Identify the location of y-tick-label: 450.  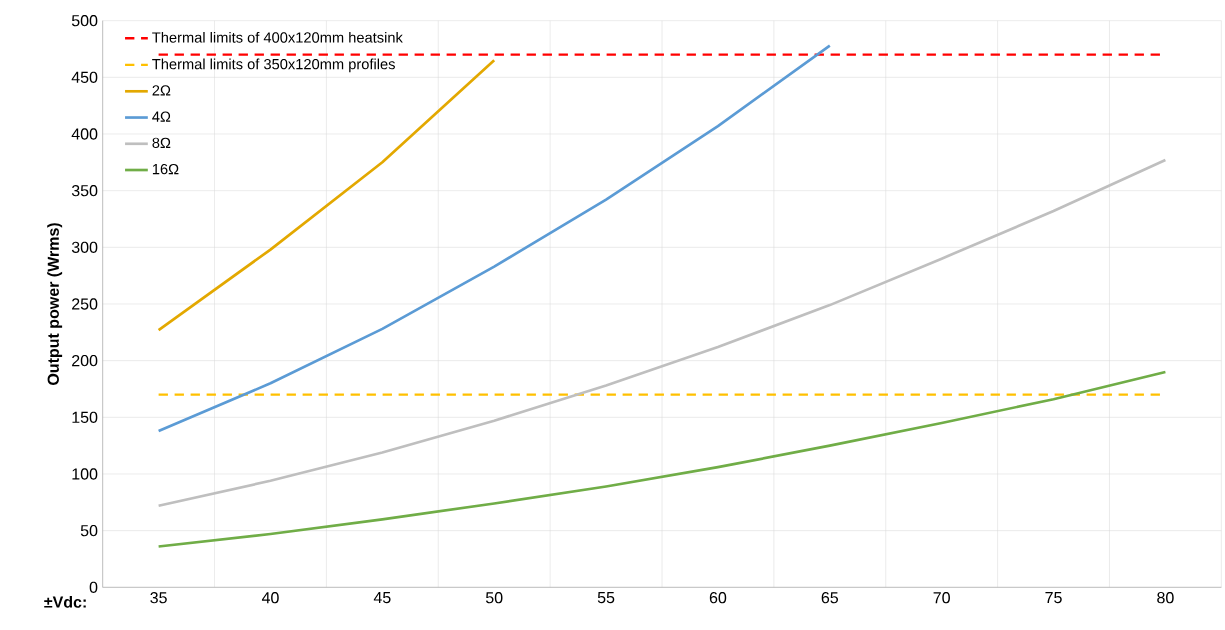
(84, 77).